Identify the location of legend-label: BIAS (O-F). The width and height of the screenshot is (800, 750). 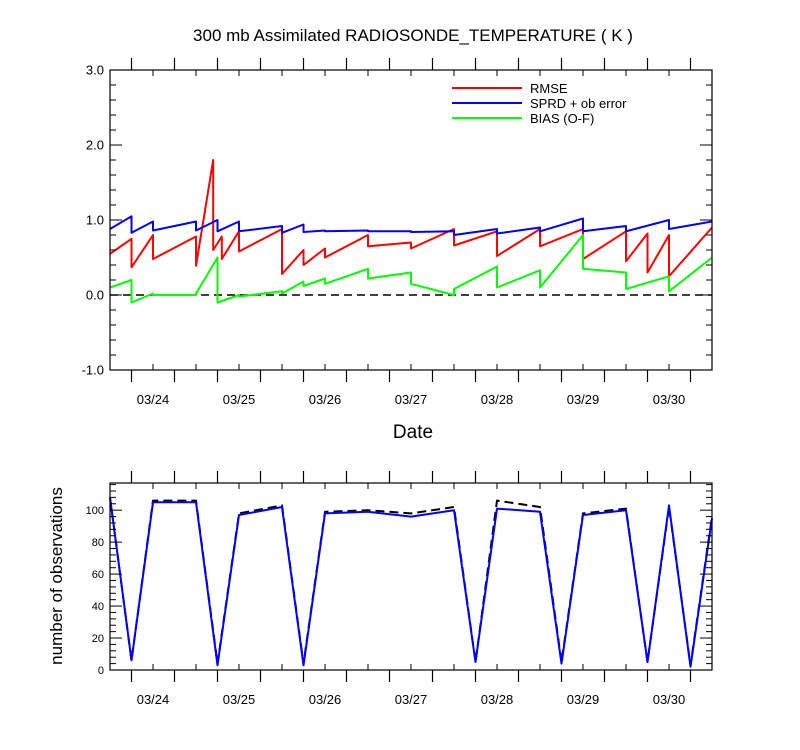
(562, 118).